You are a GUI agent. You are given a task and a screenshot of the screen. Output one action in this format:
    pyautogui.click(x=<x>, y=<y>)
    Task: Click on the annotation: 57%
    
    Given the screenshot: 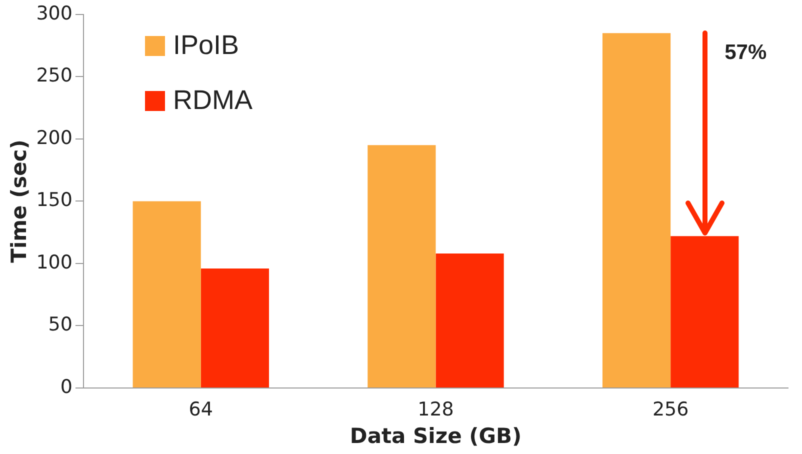 What is the action you would take?
    pyautogui.click(x=745, y=52)
    